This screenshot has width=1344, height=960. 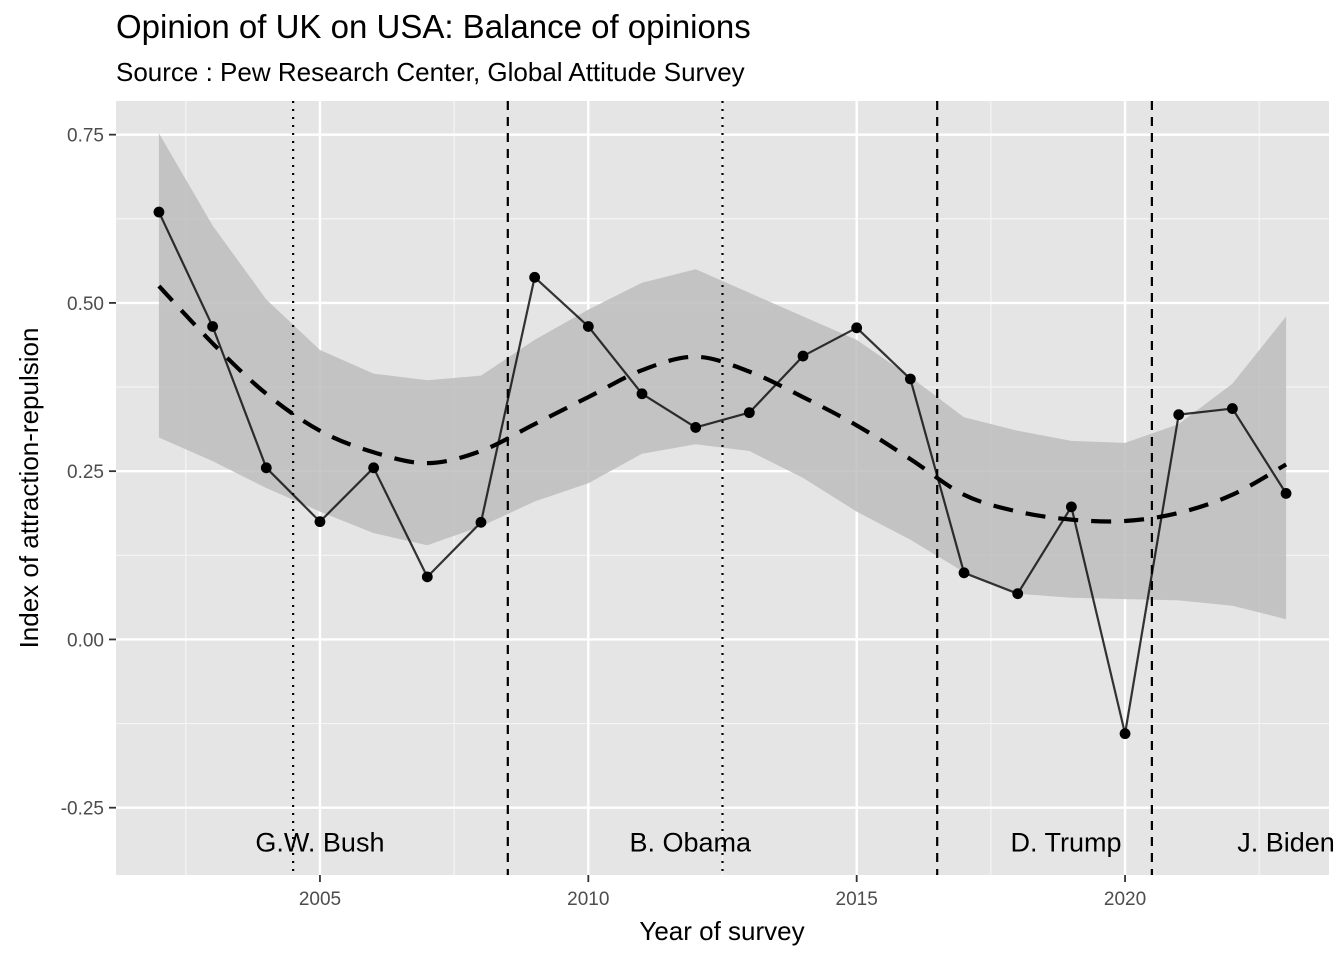 What do you see at coordinates (85, 136) in the screenshot?
I see `y-tick-label: 0.75` at bounding box center [85, 136].